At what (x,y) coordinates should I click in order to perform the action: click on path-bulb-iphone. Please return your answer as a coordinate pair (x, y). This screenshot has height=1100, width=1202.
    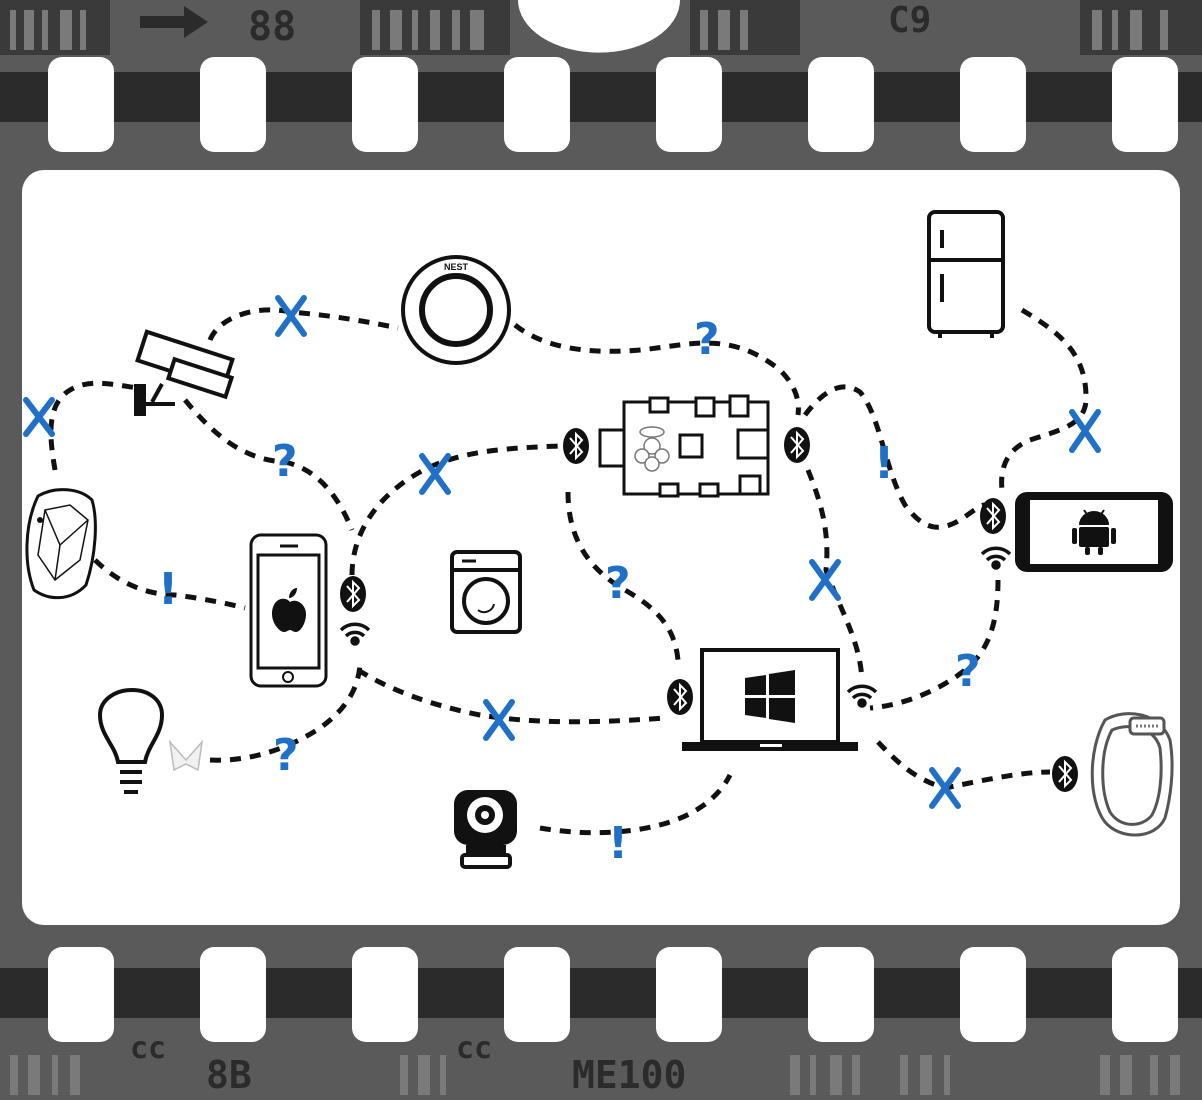
    Looking at the image, I should click on (286, 713).